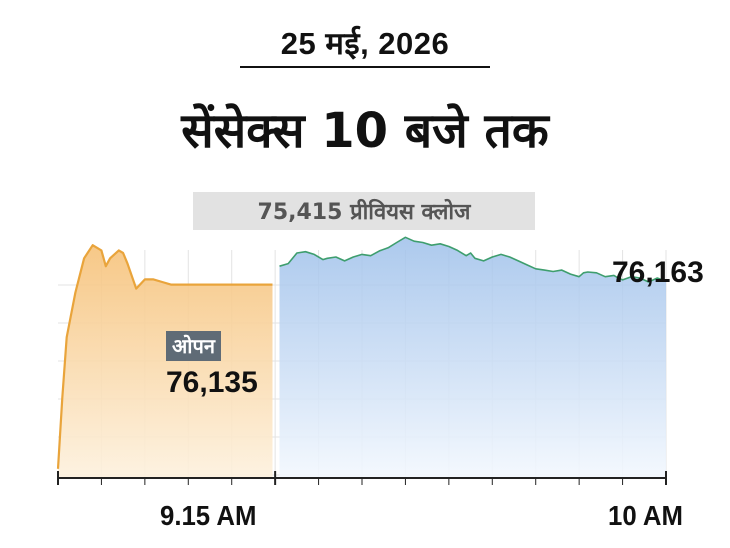 This screenshot has width=730, height=548. I want to click on x-axis, so click(362, 478).